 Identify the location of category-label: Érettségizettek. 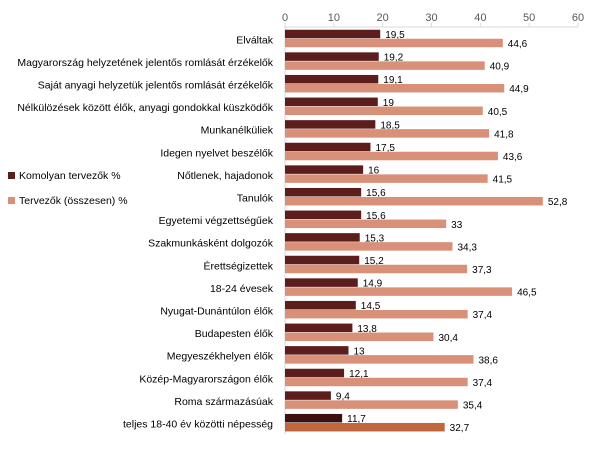
(239, 265).